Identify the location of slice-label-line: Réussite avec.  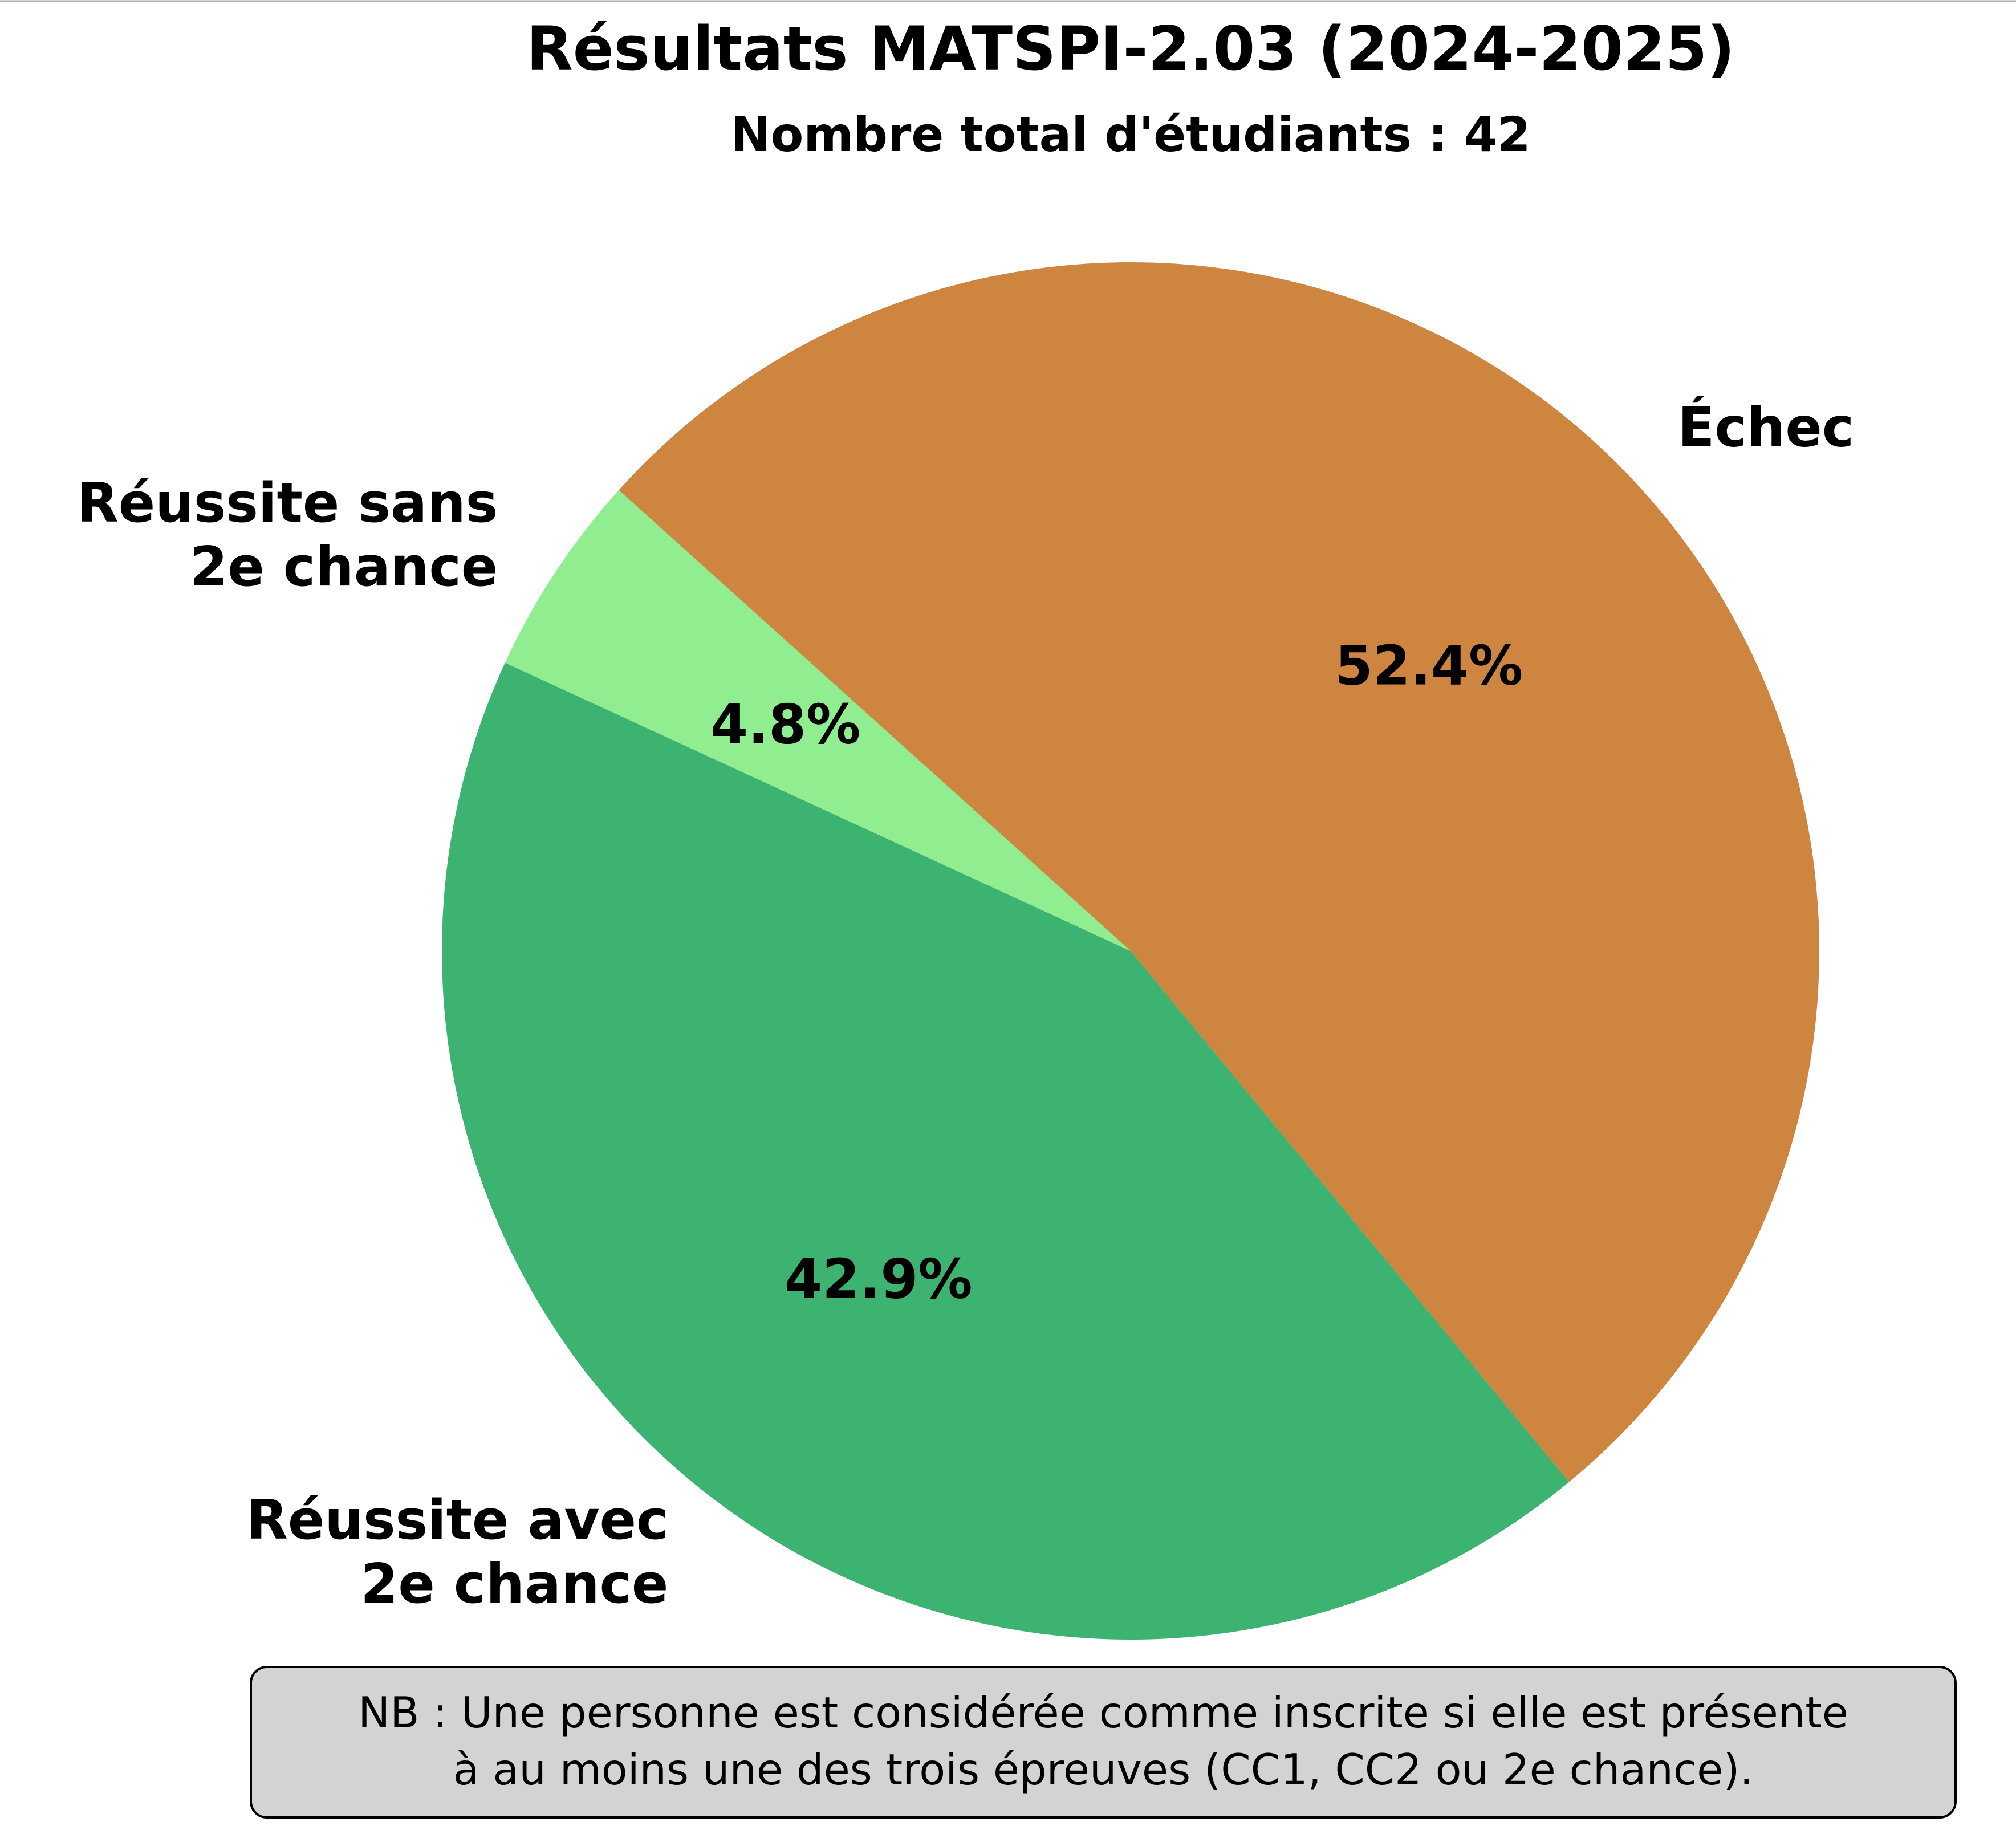
(457, 1521).